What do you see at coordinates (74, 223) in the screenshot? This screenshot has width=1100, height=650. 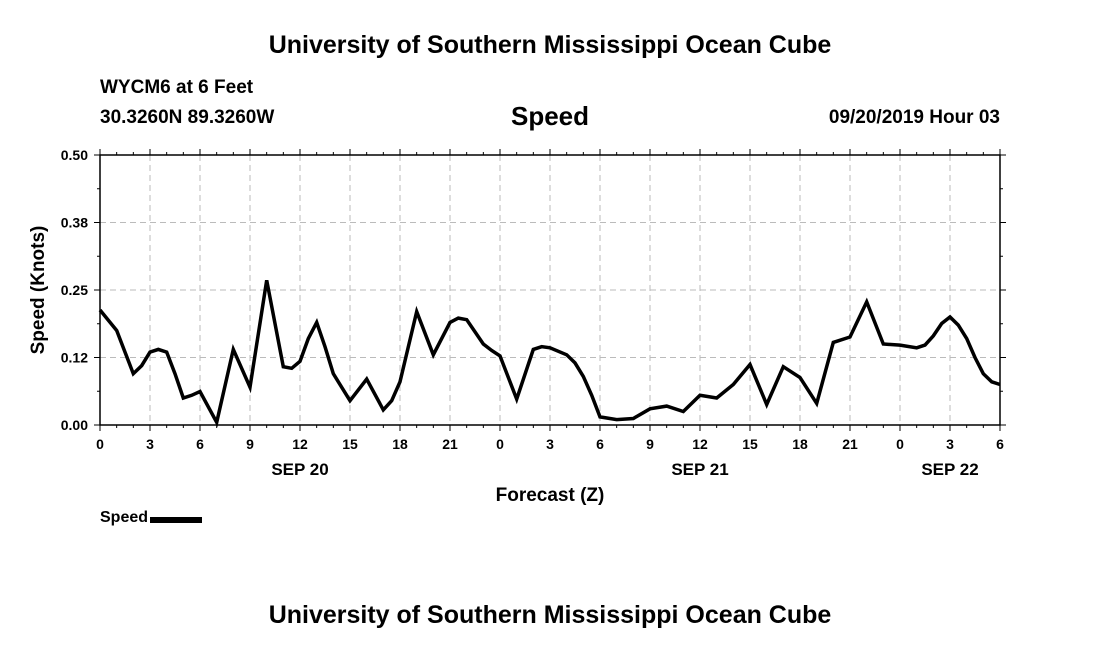 I see `y-tick-label: 0.38` at bounding box center [74, 223].